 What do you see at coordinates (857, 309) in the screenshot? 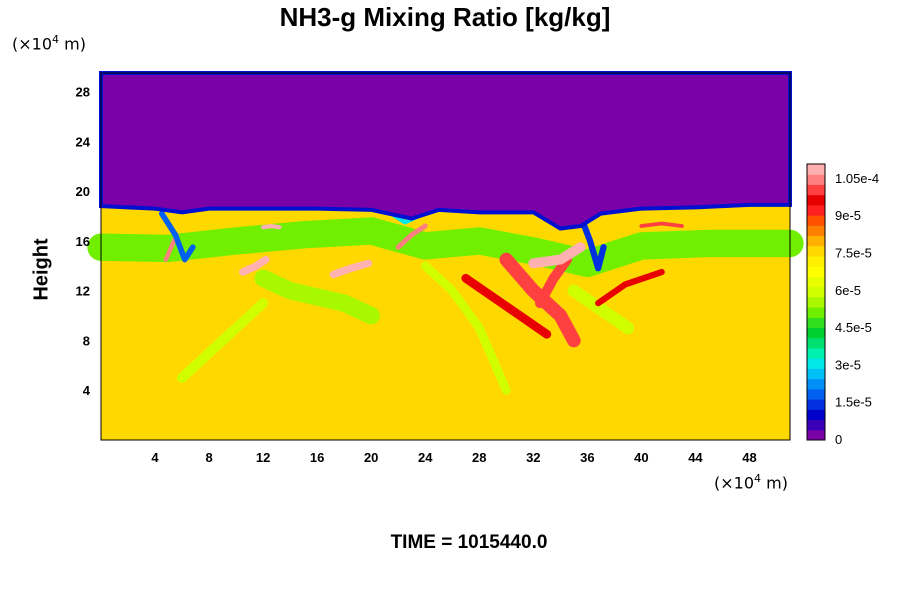
I see `colorbar-labels: 0 1.5e-5 3e-5 4.5e-5 6e-5 7.5e-5 9e-5 1.05e-4` at bounding box center [857, 309].